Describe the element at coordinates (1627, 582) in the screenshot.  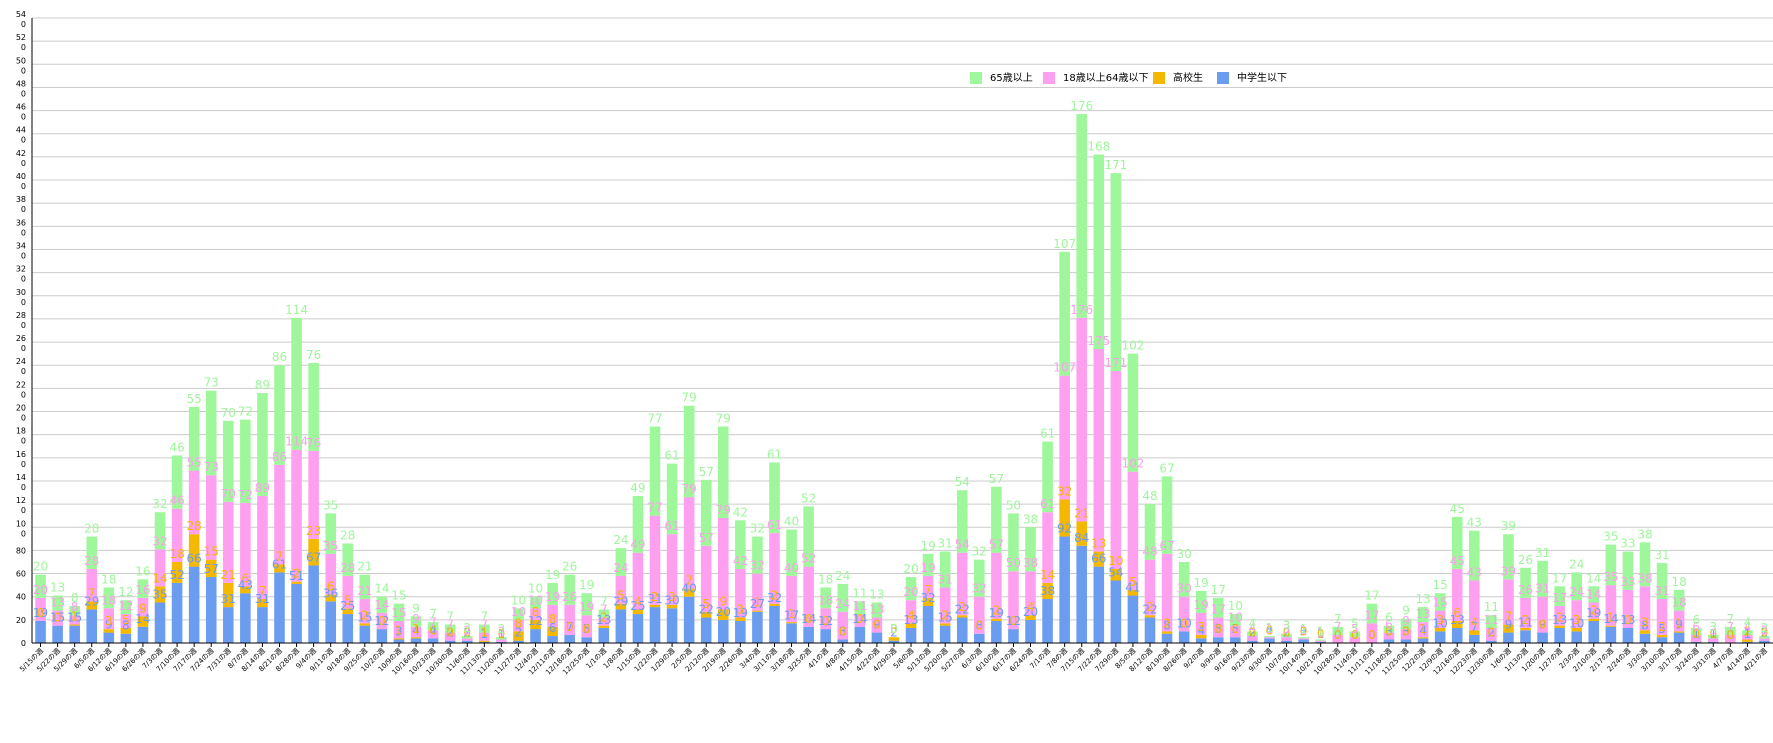
I see `data-label: 33` at that location.